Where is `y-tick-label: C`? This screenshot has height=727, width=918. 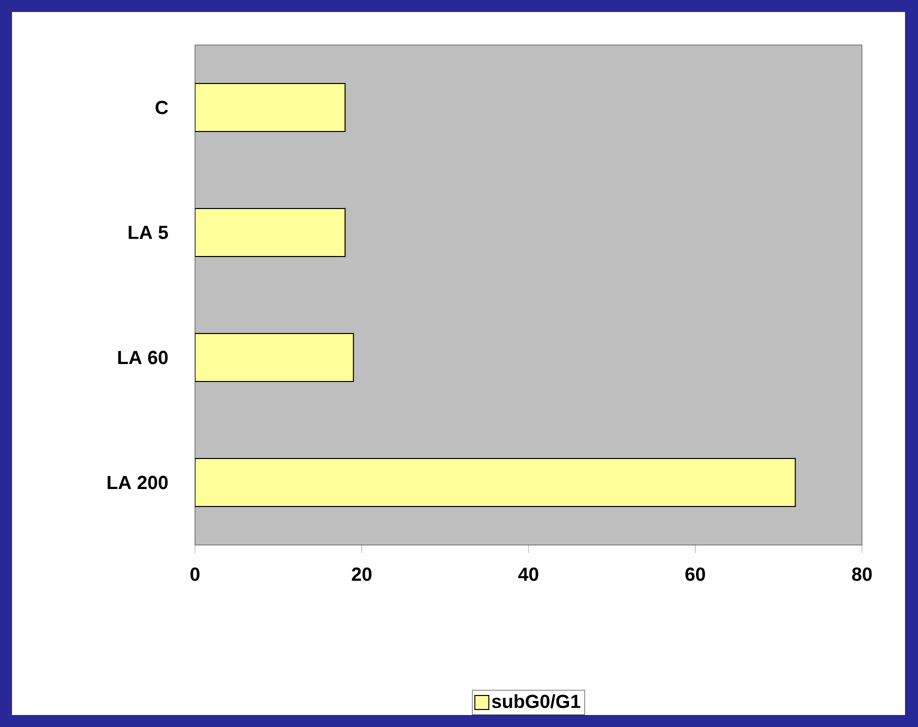 y-tick-label: C is located at coordinates (162, 107).